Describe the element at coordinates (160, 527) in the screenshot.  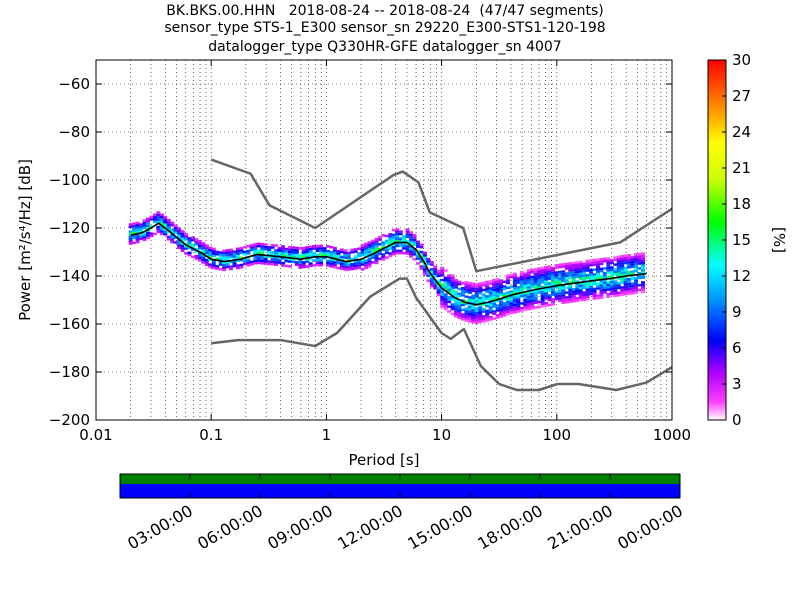
I see `timeline-tick-label: 03:00:00` at that location.